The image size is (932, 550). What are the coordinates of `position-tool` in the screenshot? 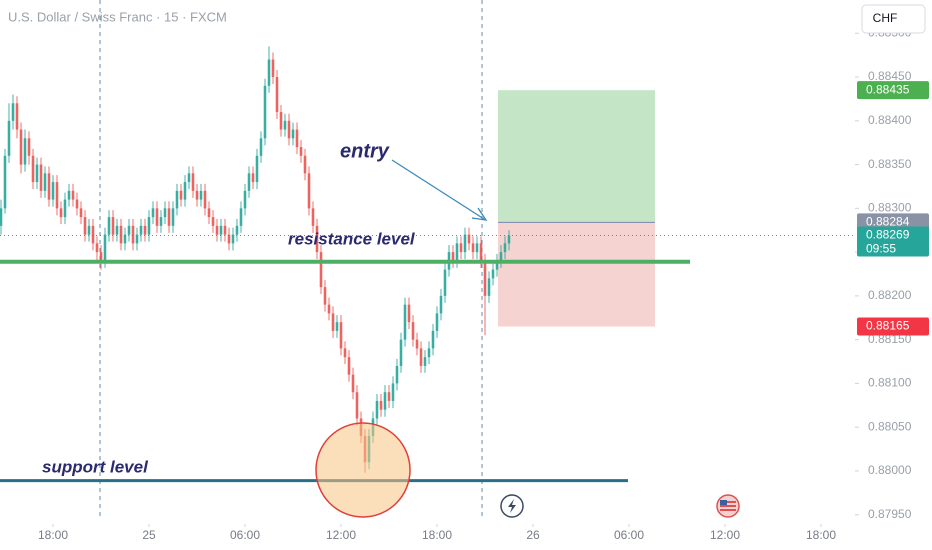 It's located at (576, 208).